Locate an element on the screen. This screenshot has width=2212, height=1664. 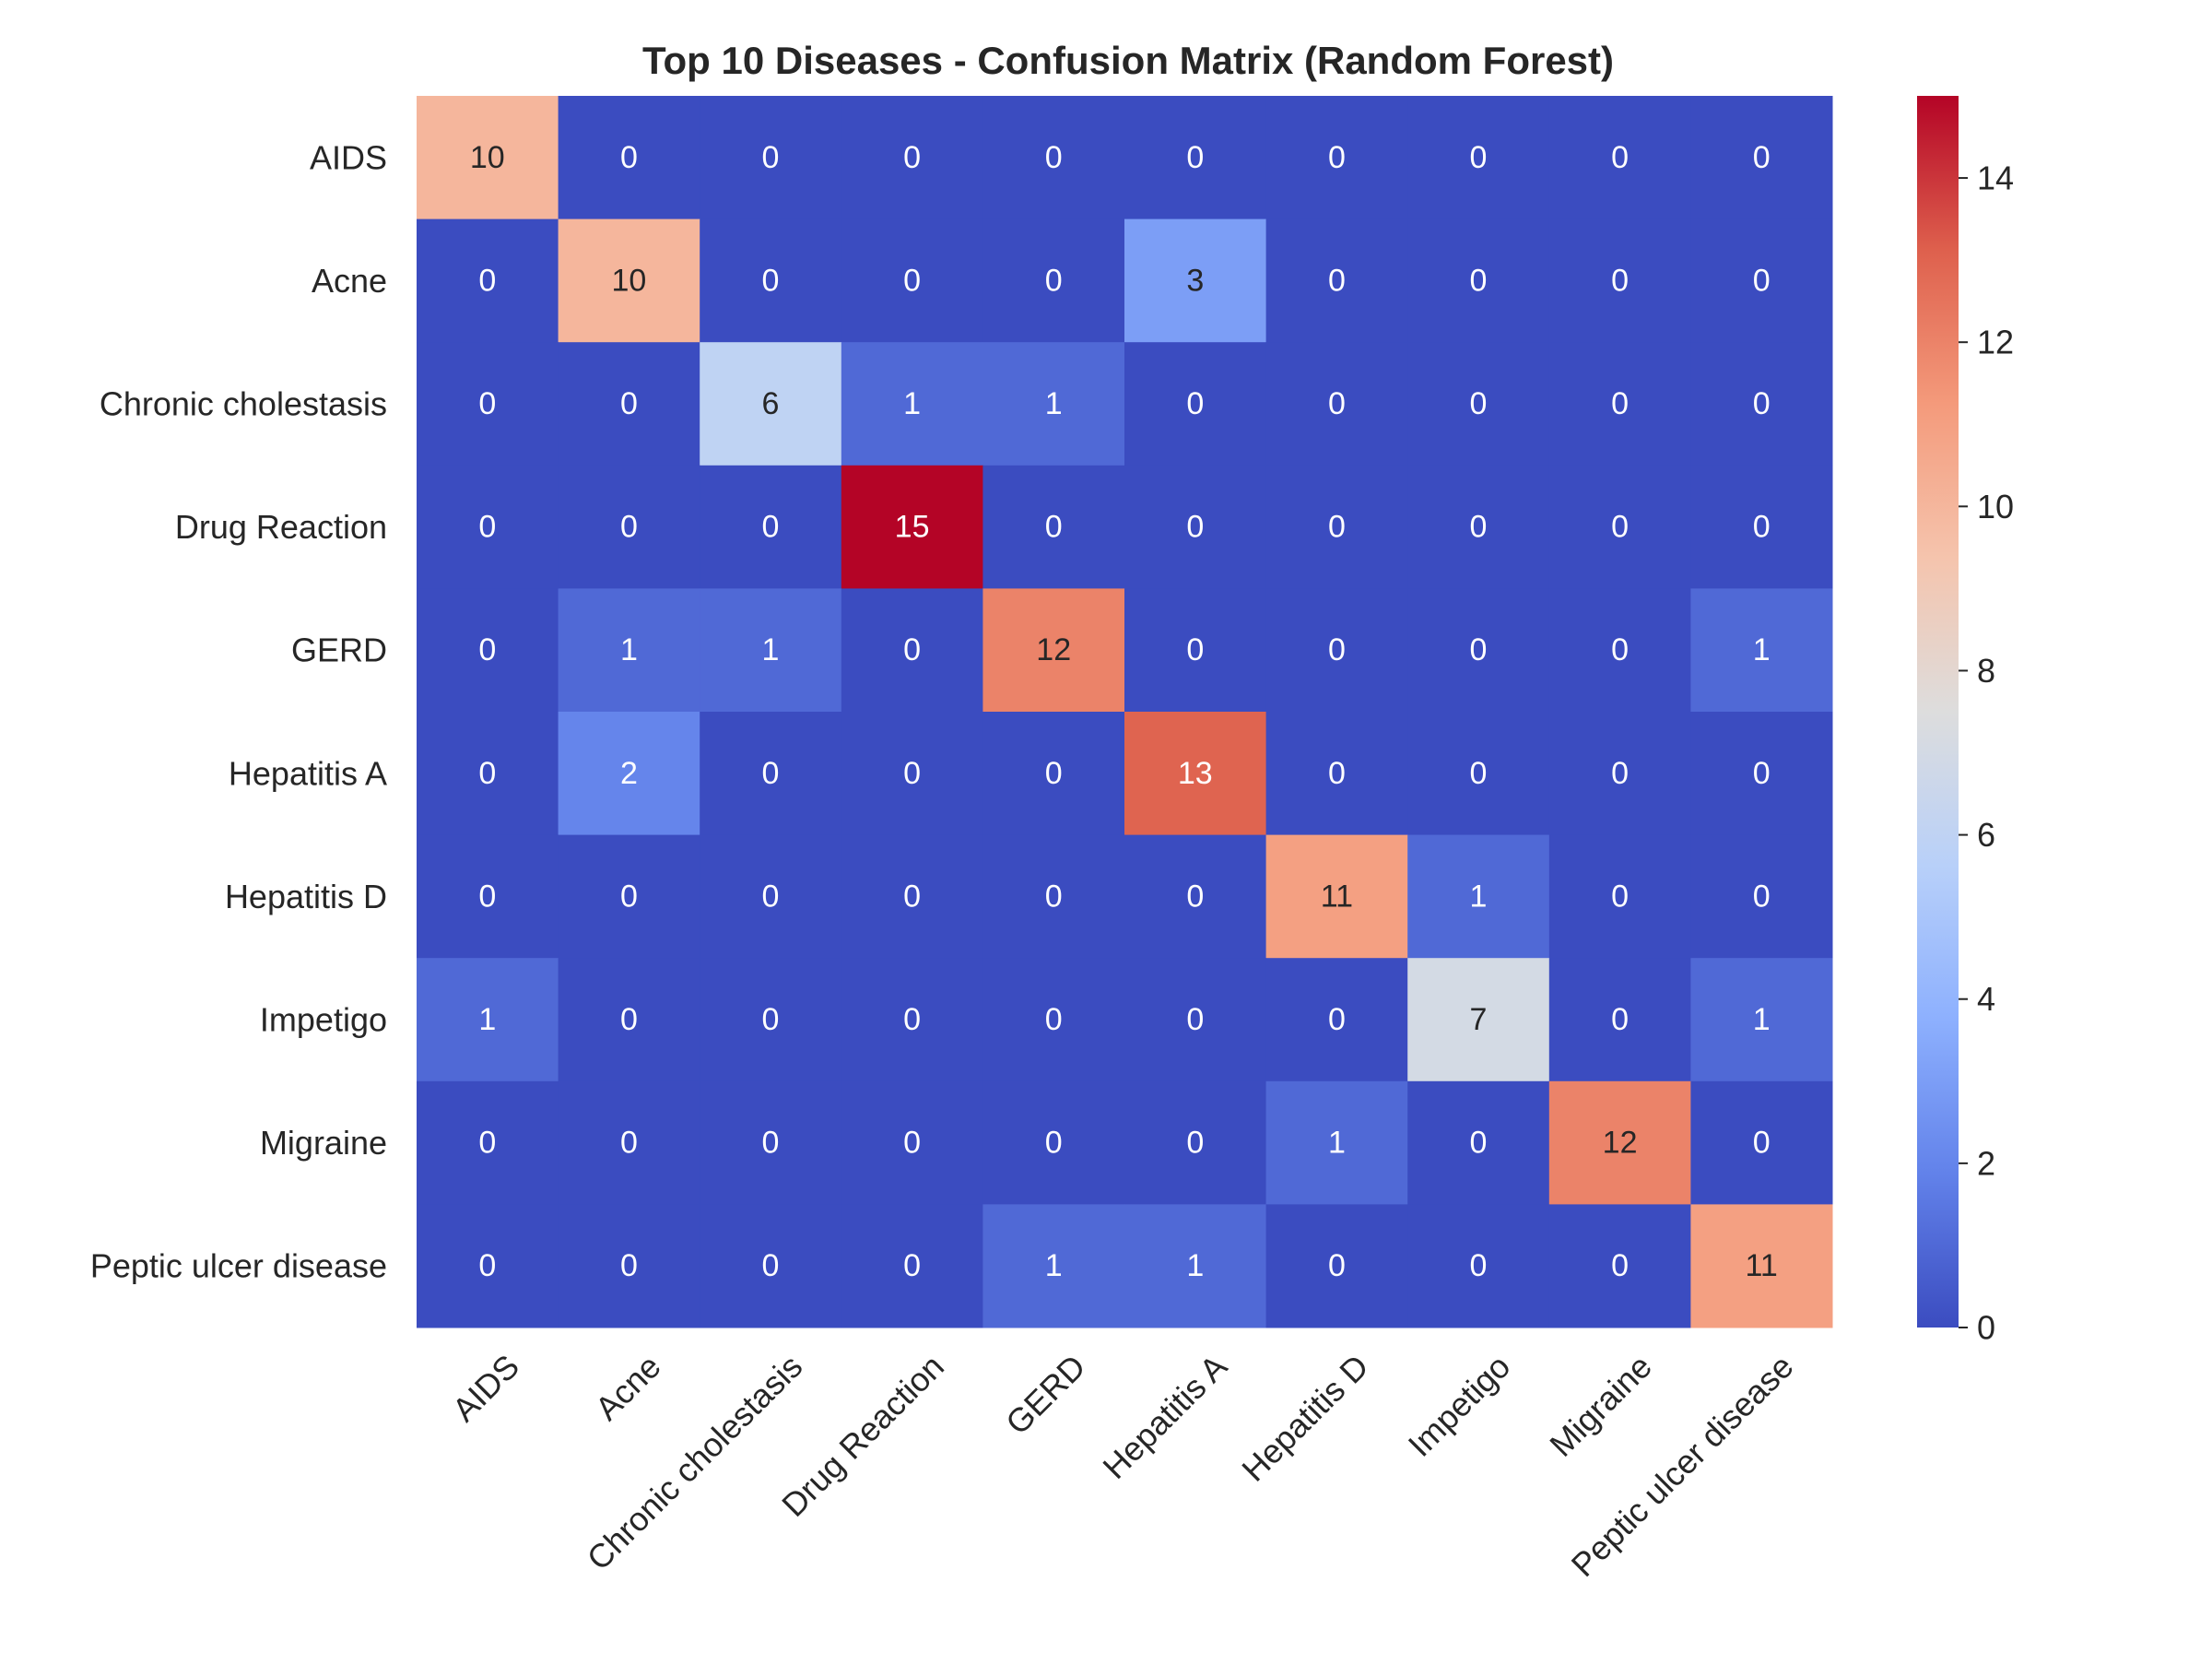
cell-value-label: 10 is located at coordinates (628, 280).